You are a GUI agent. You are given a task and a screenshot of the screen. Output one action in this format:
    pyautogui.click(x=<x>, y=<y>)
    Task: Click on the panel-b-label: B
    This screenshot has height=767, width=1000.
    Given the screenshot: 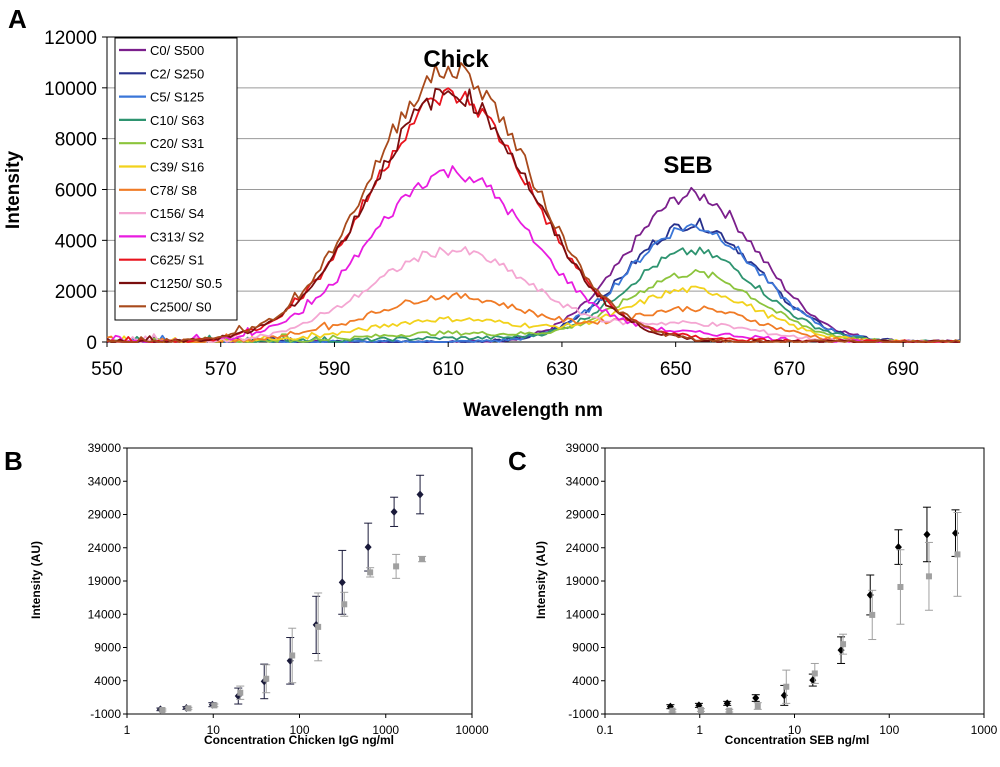 What is the action you would take?
    pyautogui.click(x=13, y=461)
    